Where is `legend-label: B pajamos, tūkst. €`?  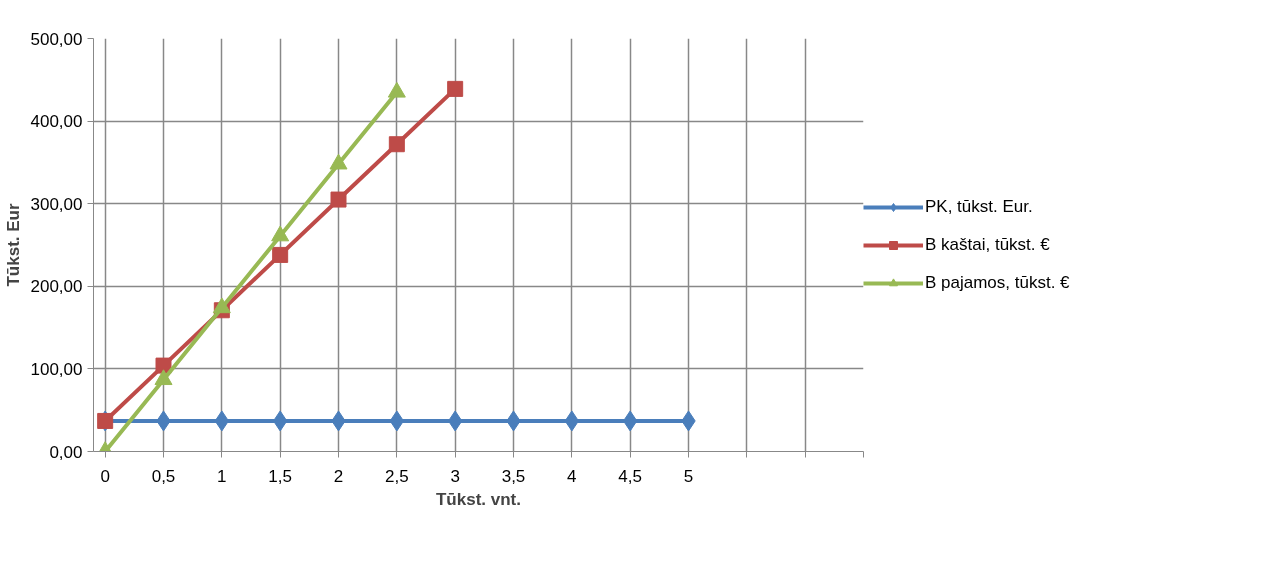
legend-label: B pajamos, tūkst. € is located at coordinates (997, 282).